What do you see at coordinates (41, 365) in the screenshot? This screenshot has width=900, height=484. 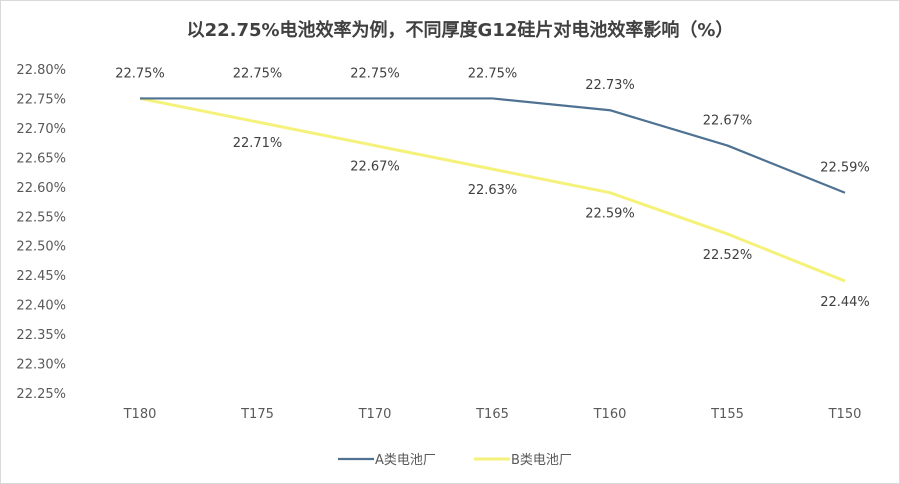 I see `y-tick-label: 22.30%` at bounding box center [41, 365].